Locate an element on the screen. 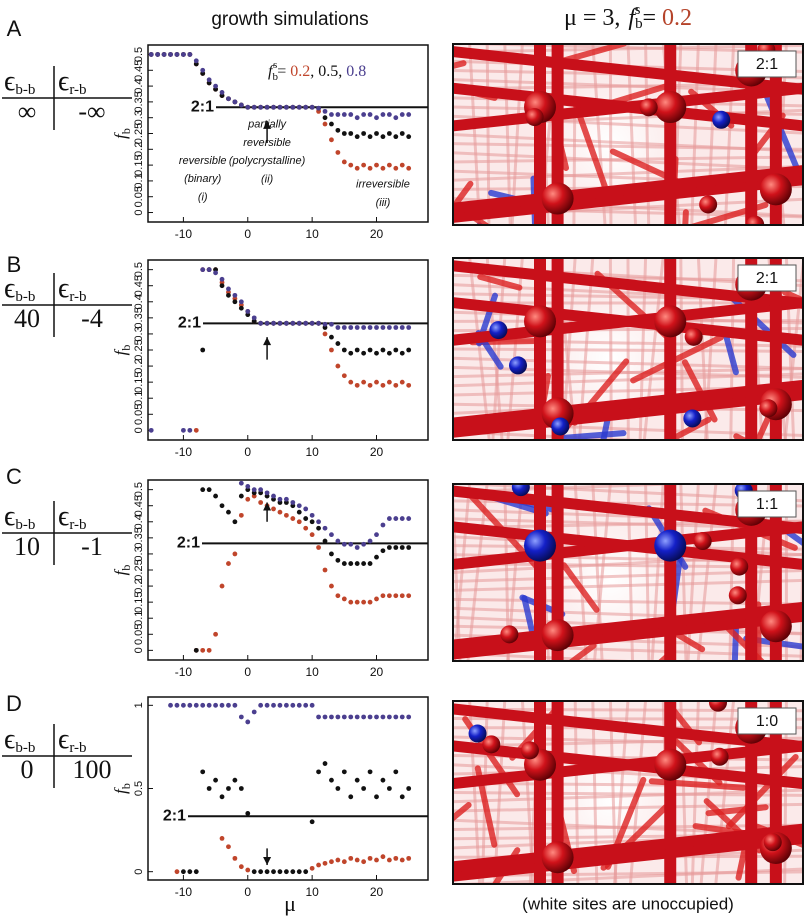 The height and width of the screenshot is (920, 812). y-label-sub: b is located at coordinates (126, 131).